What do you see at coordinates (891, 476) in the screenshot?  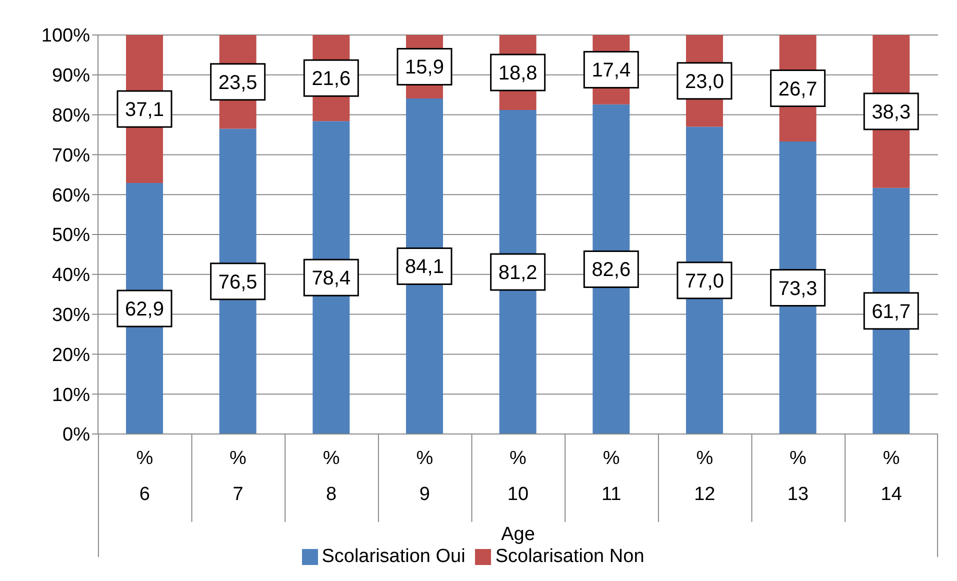 I see `x-tick-label: % 14` at bounding box center [891, 476].